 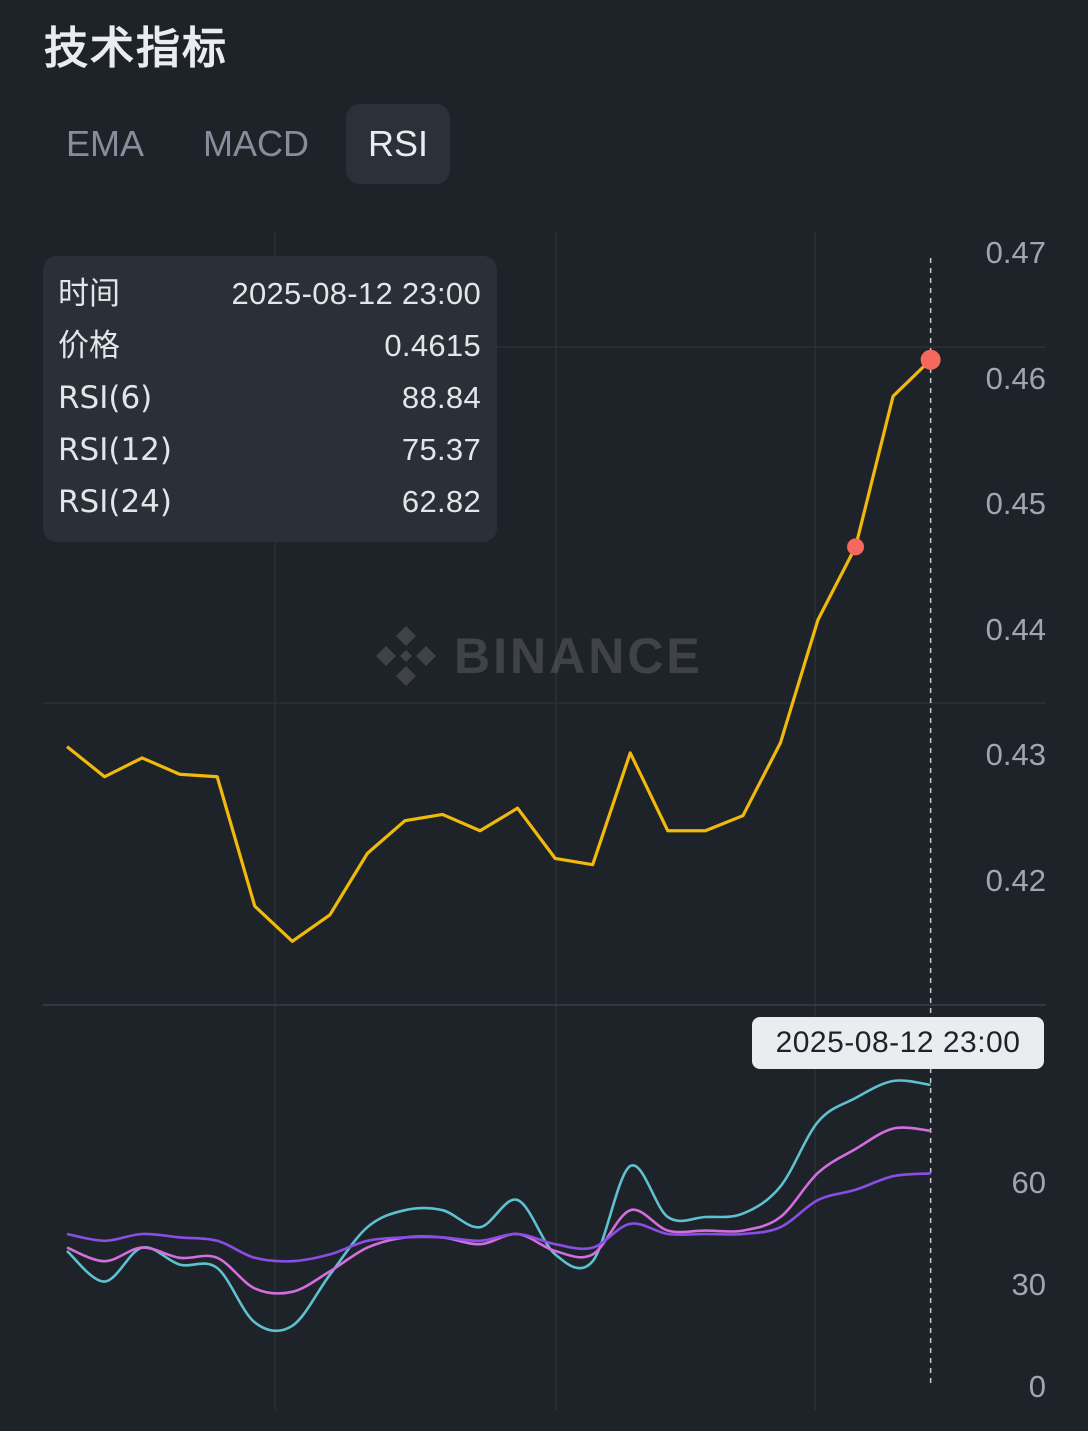 I want to click on tab-ema: EMA, so click(x=105, y=143).